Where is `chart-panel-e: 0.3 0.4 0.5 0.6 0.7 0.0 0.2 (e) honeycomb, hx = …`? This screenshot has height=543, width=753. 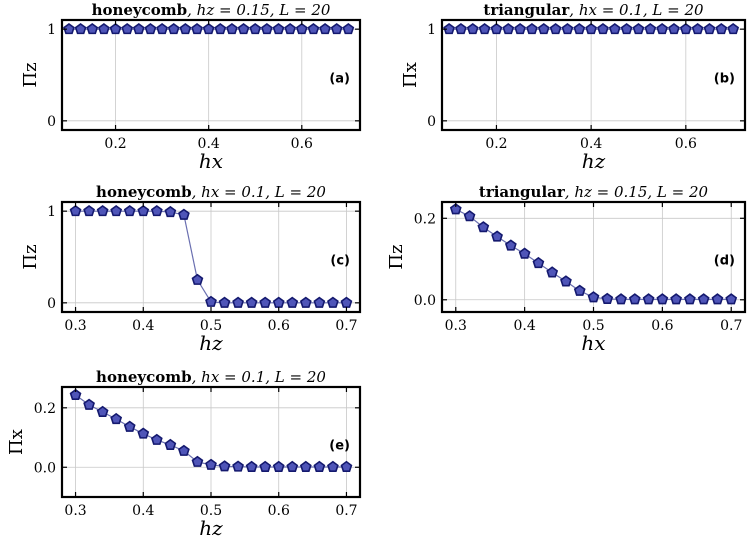
chart-panel-e: 0.3 0.4 0.5 0.6 0.7 0.0 0.2 (e) honeycomb, hx = … is located at coordinates (184, 454).